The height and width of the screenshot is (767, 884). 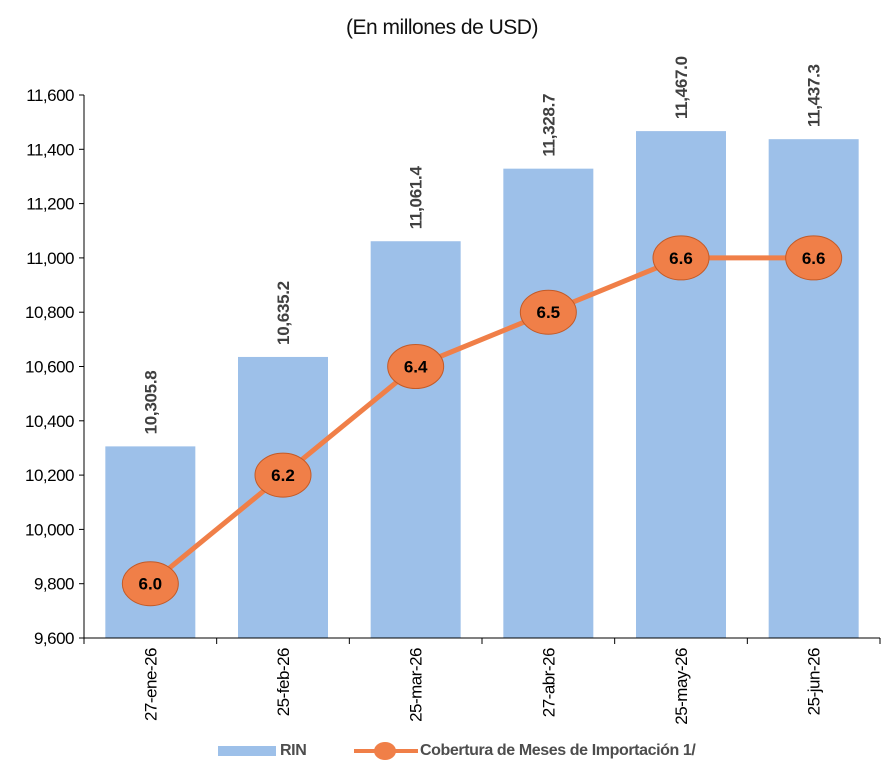 What do you see at coordinates (814, 95) in the screenshot?
I see `bar-value-label: 11,437.3` at bounding box center [814, 95].